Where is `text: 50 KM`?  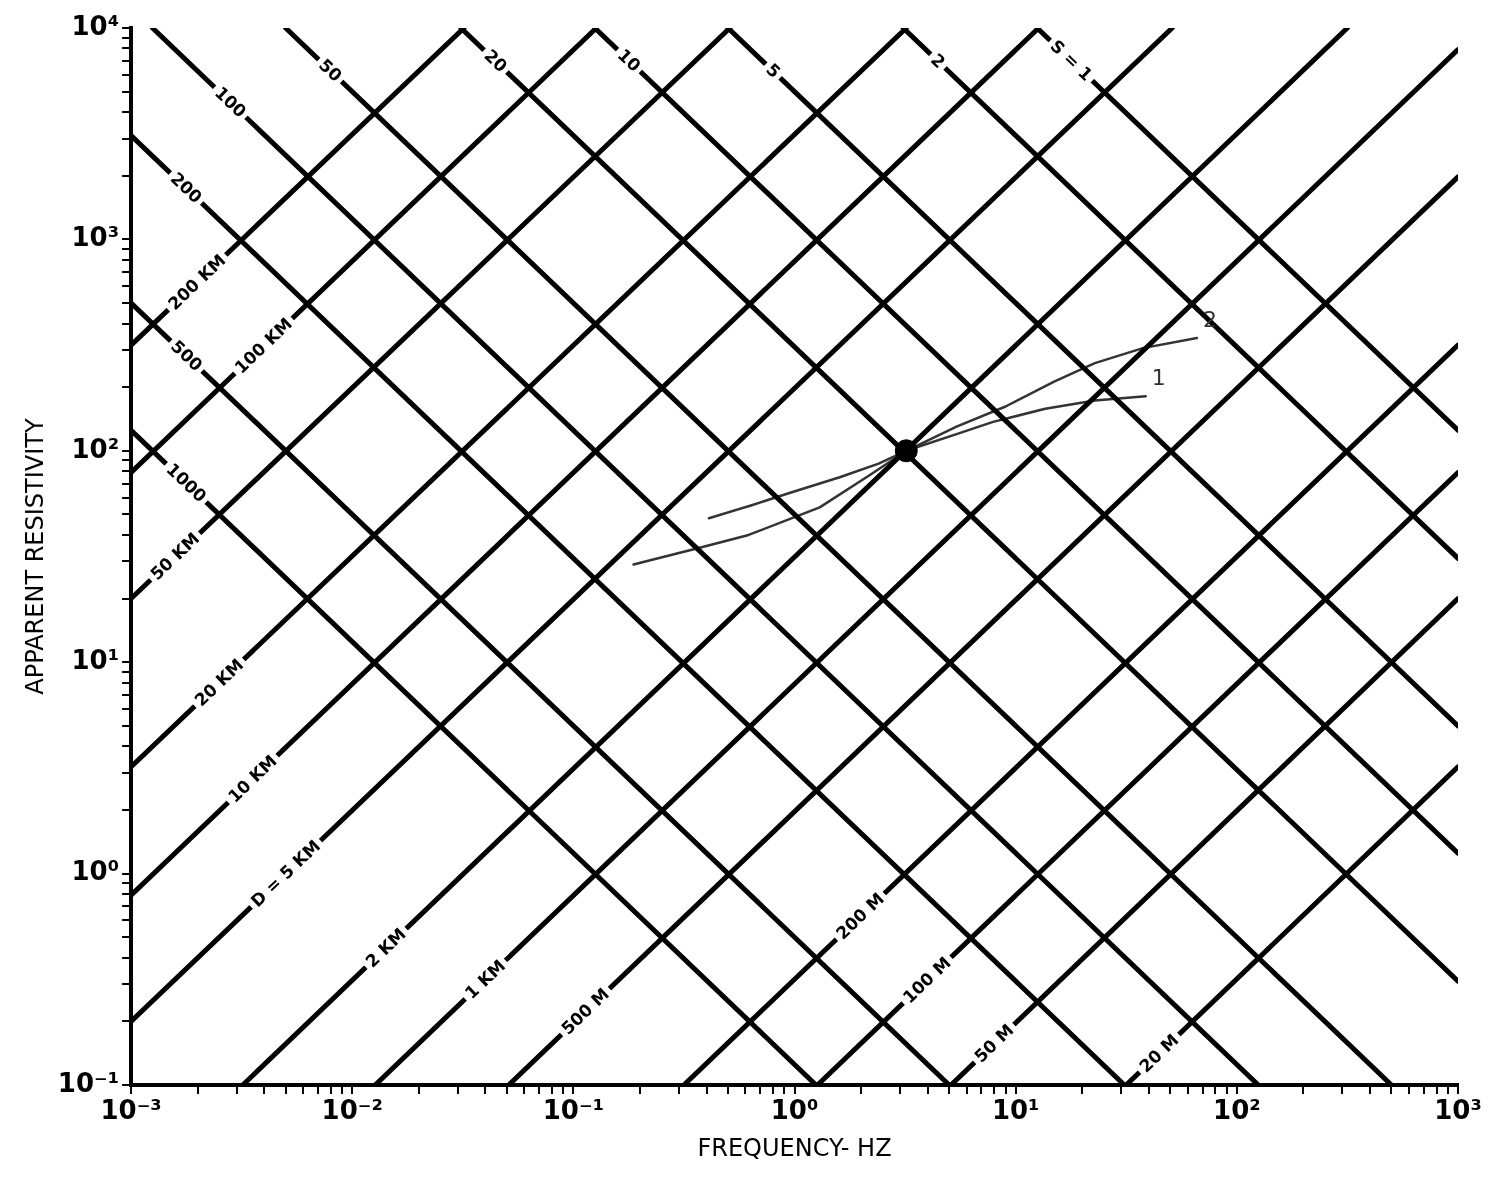
text: 50 KM is located at coordinates (175, 556).